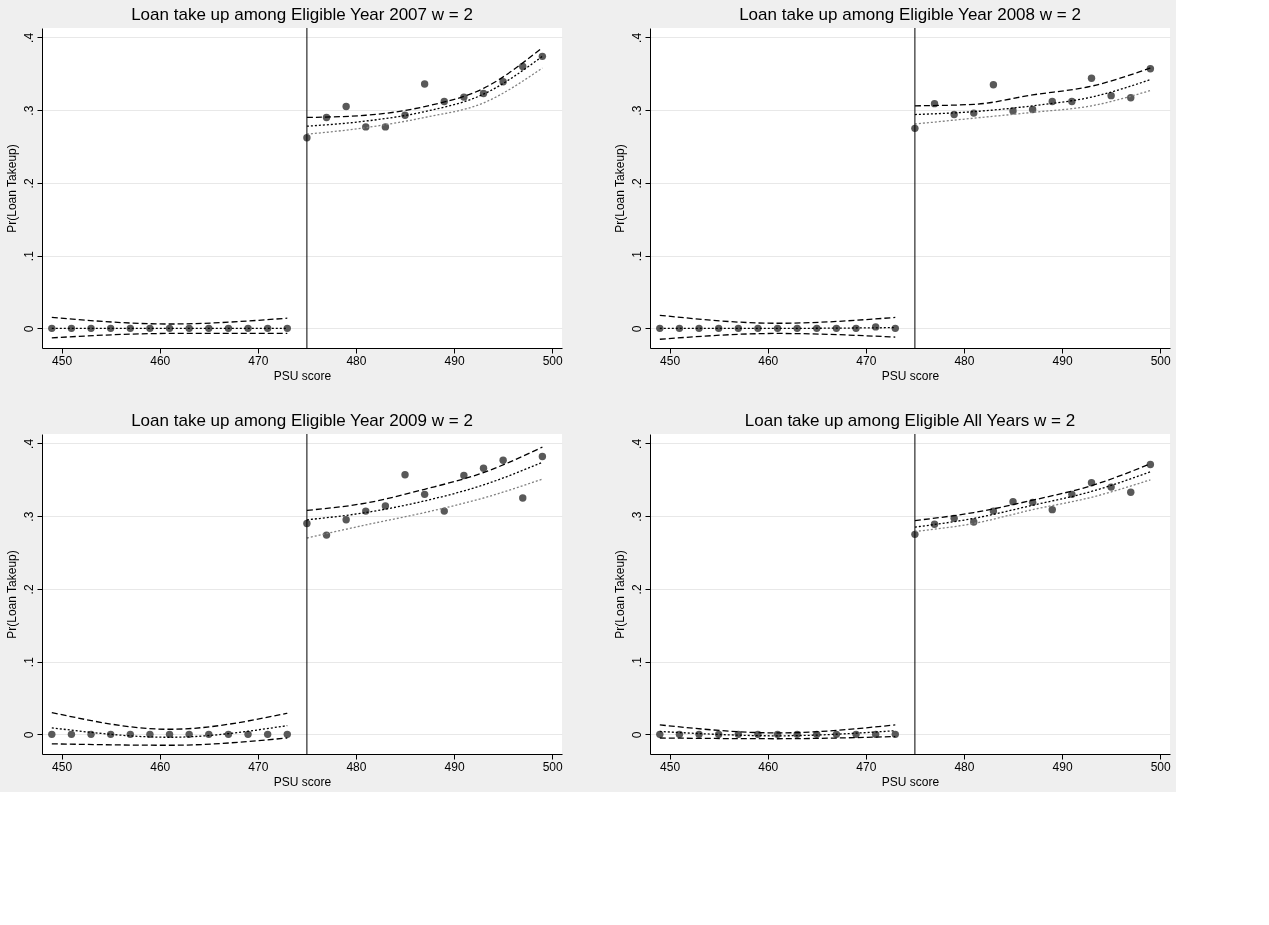  What do you see at coordinates (910, 14) in the screenshot?
I see `chart-title: Loan take up among Eligible Year 2008 w = 2` at bounding box center [910, 14].